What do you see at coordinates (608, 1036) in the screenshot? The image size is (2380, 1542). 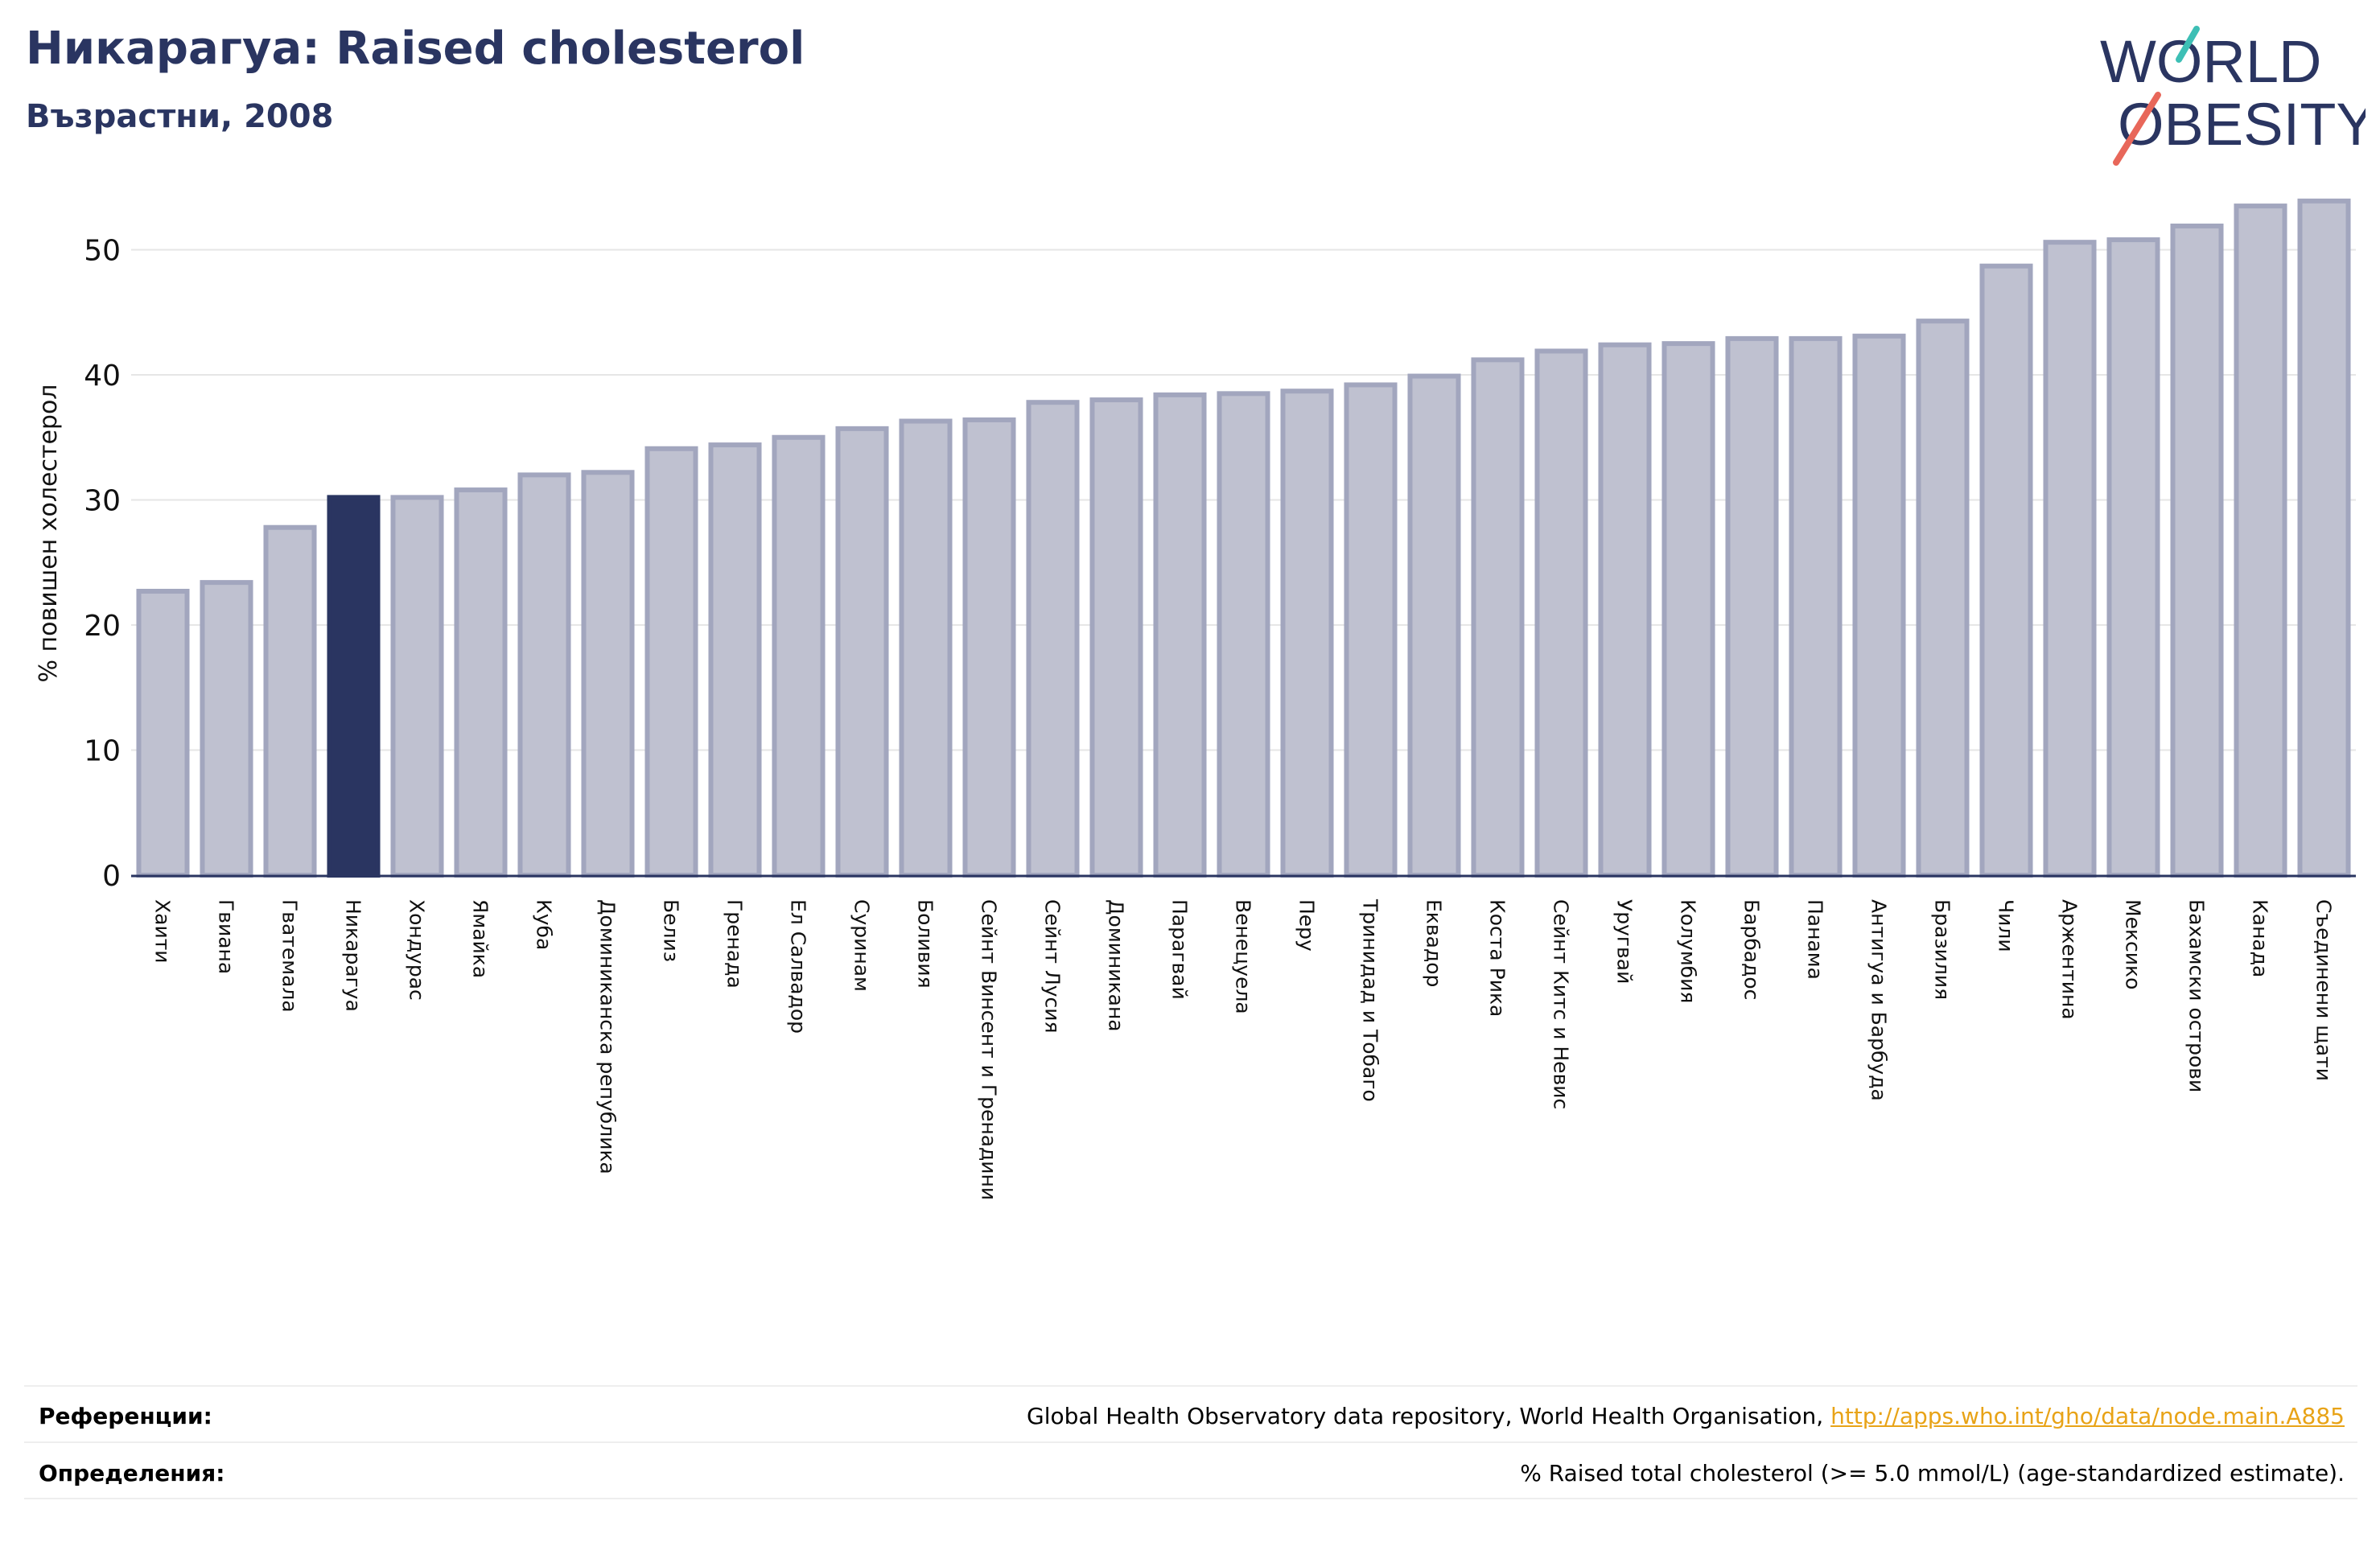 I see `x-tick-label: Доминиканска република` at bounding box center [608, 1036].